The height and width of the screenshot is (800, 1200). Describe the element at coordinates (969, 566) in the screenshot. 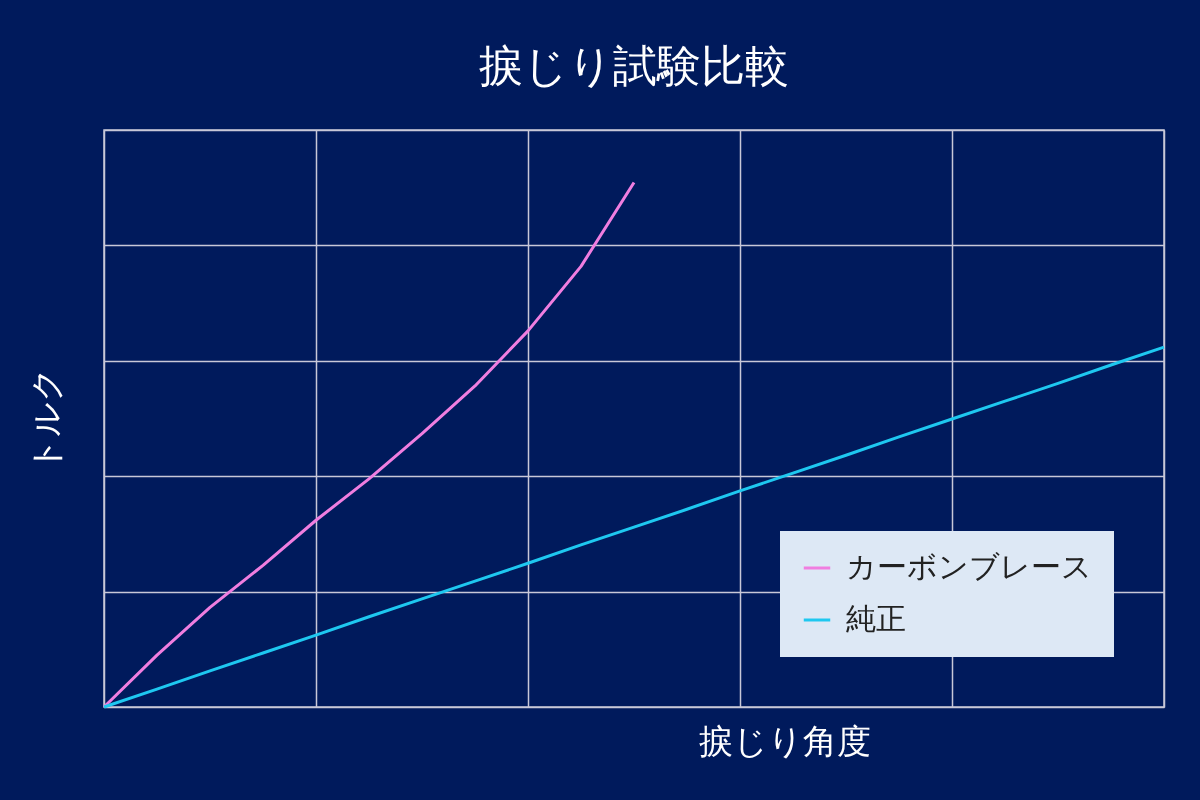

I see `legend-label: カーボンブレース` at that location.